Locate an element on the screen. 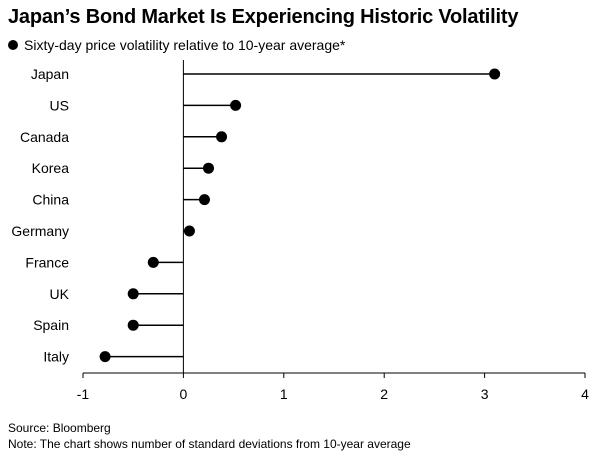  category-label: US is located at coordinates (59, 105).